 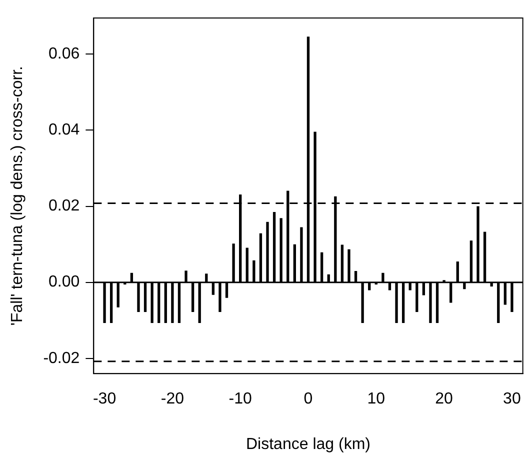 I want to click on y-tick-label: 0.00, so click(x=64, y=282).